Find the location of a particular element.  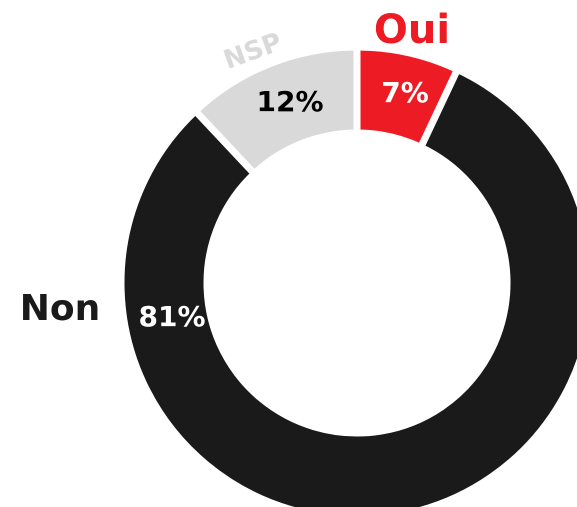

value-label: 12% is located at coordinates (289, 101).